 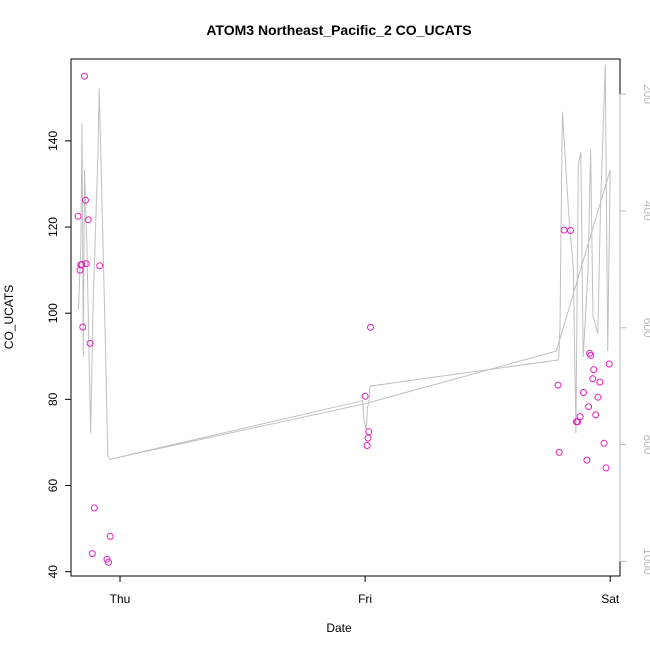 I want to click on y-axis-label: CO_UCATS, so click(x=9, y=317).